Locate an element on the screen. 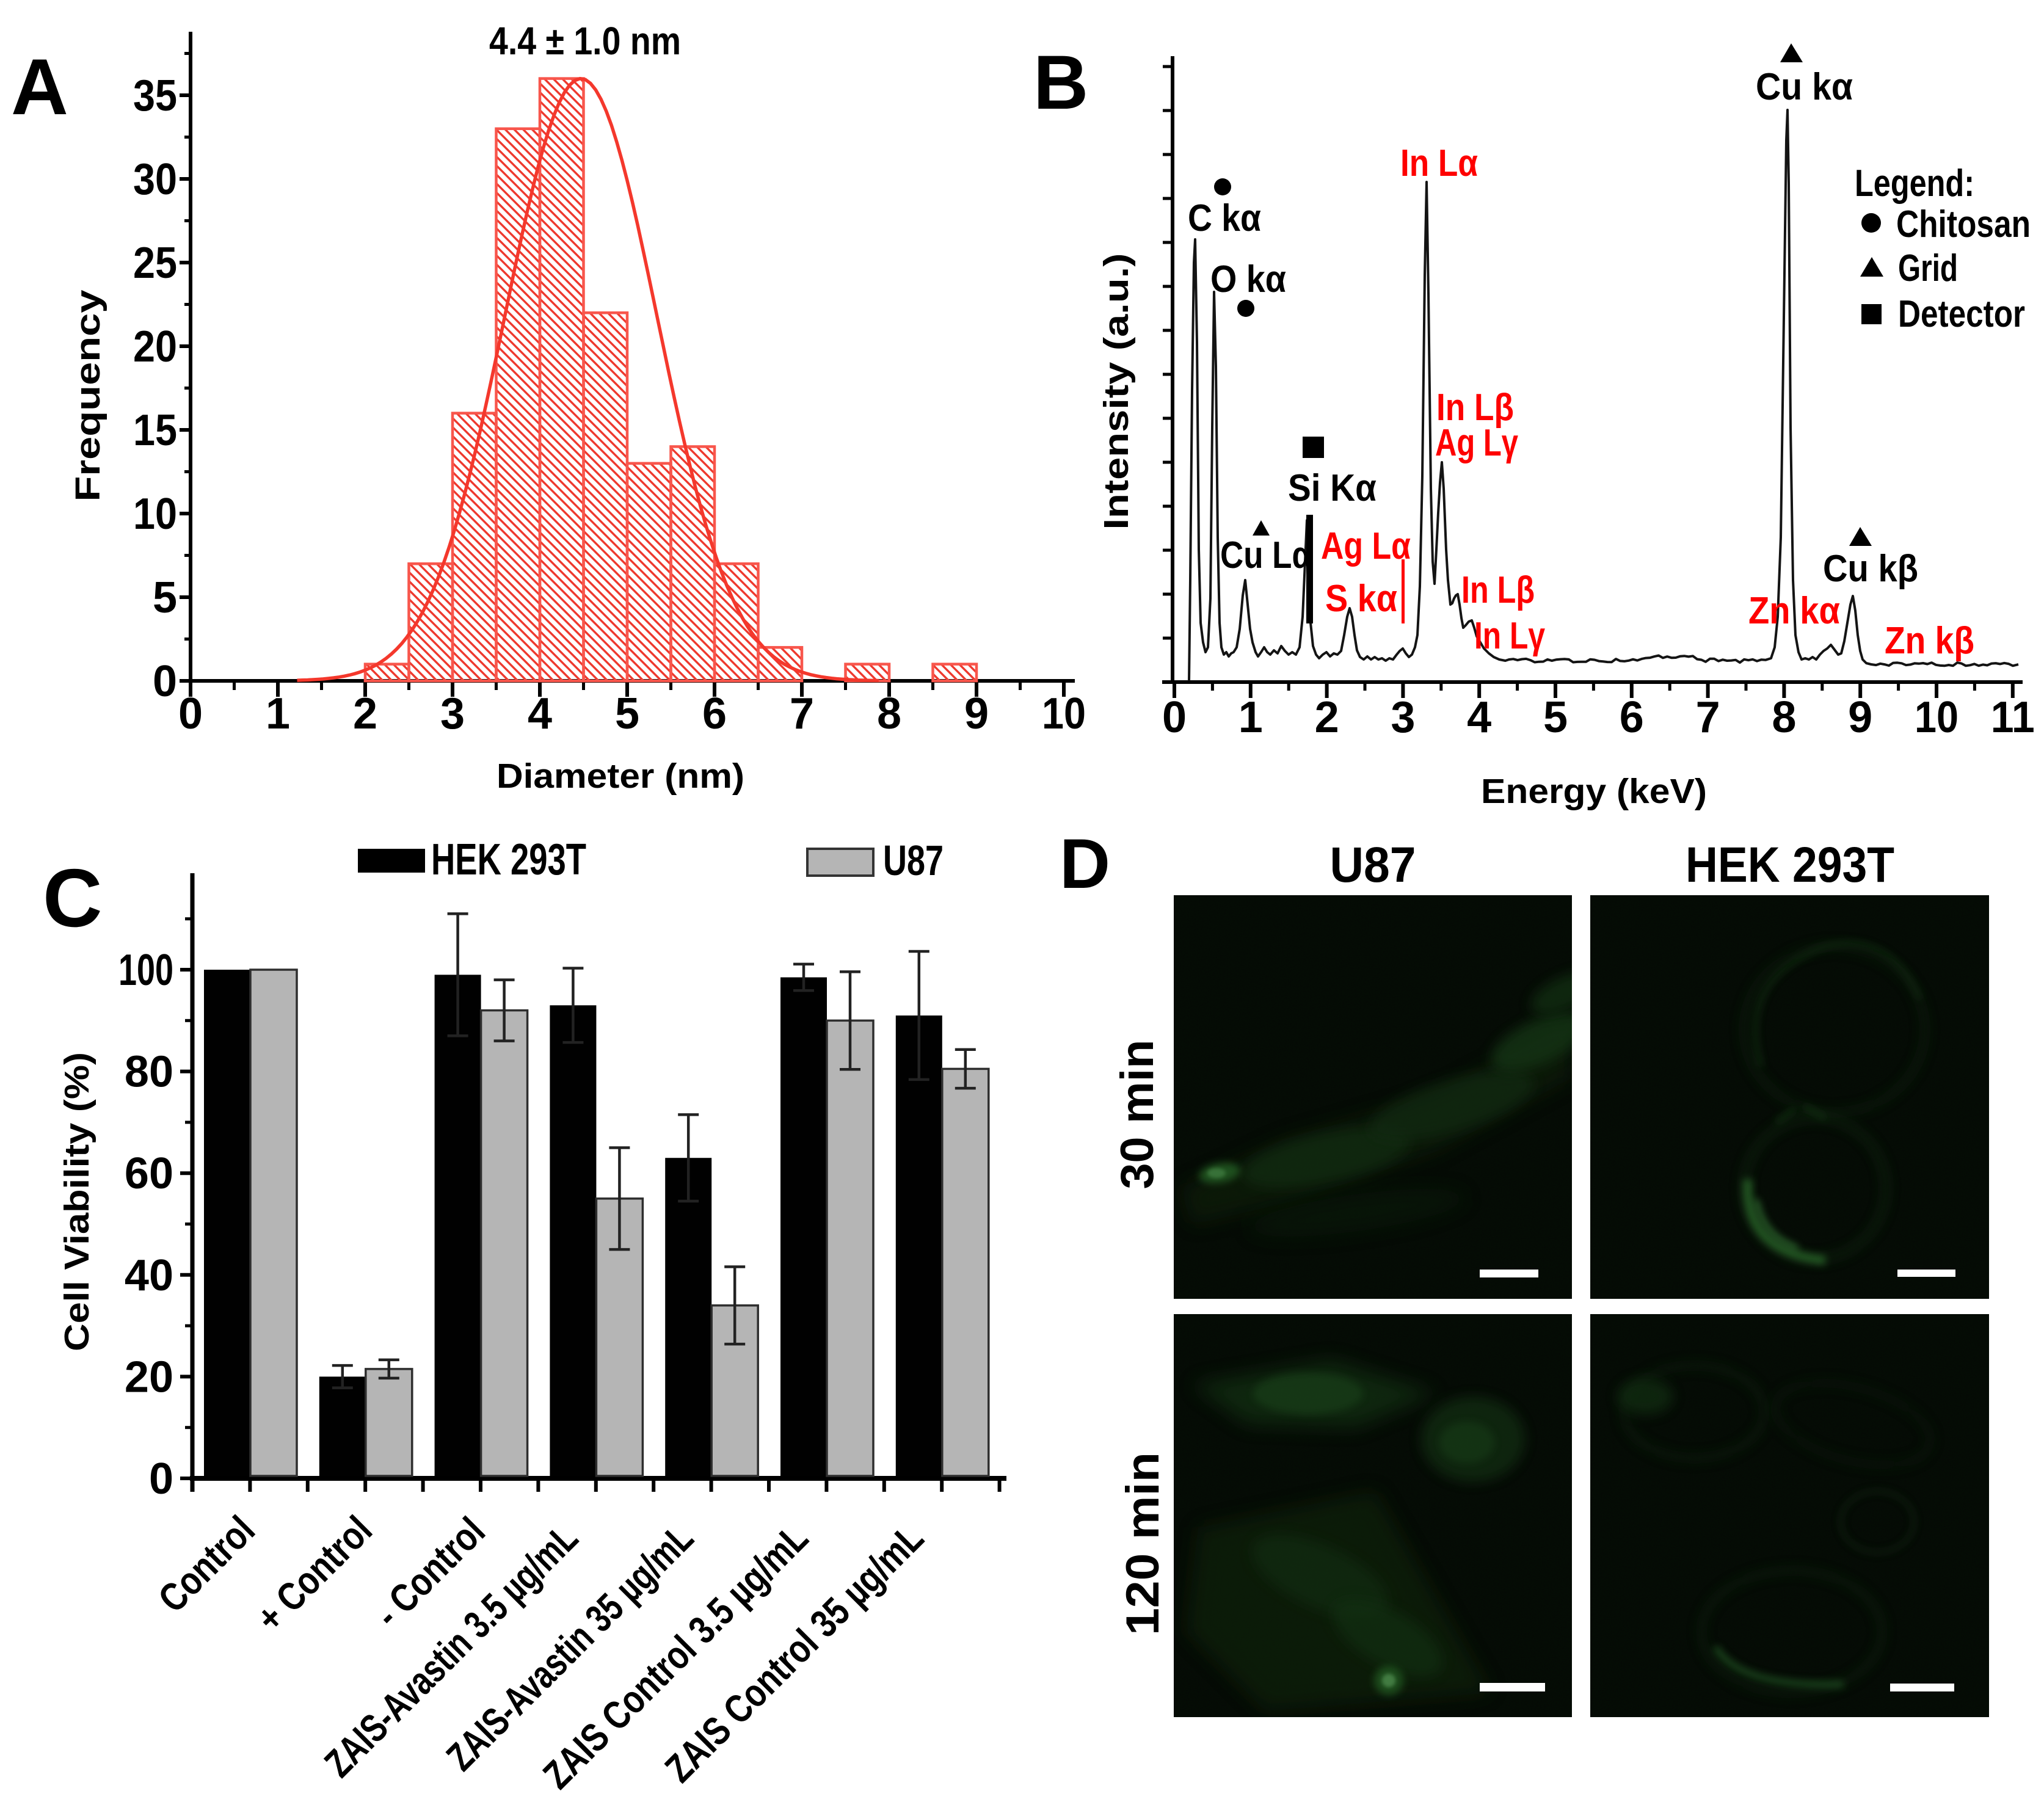  svg-text: O kα is located at coordinates (1248, 279).